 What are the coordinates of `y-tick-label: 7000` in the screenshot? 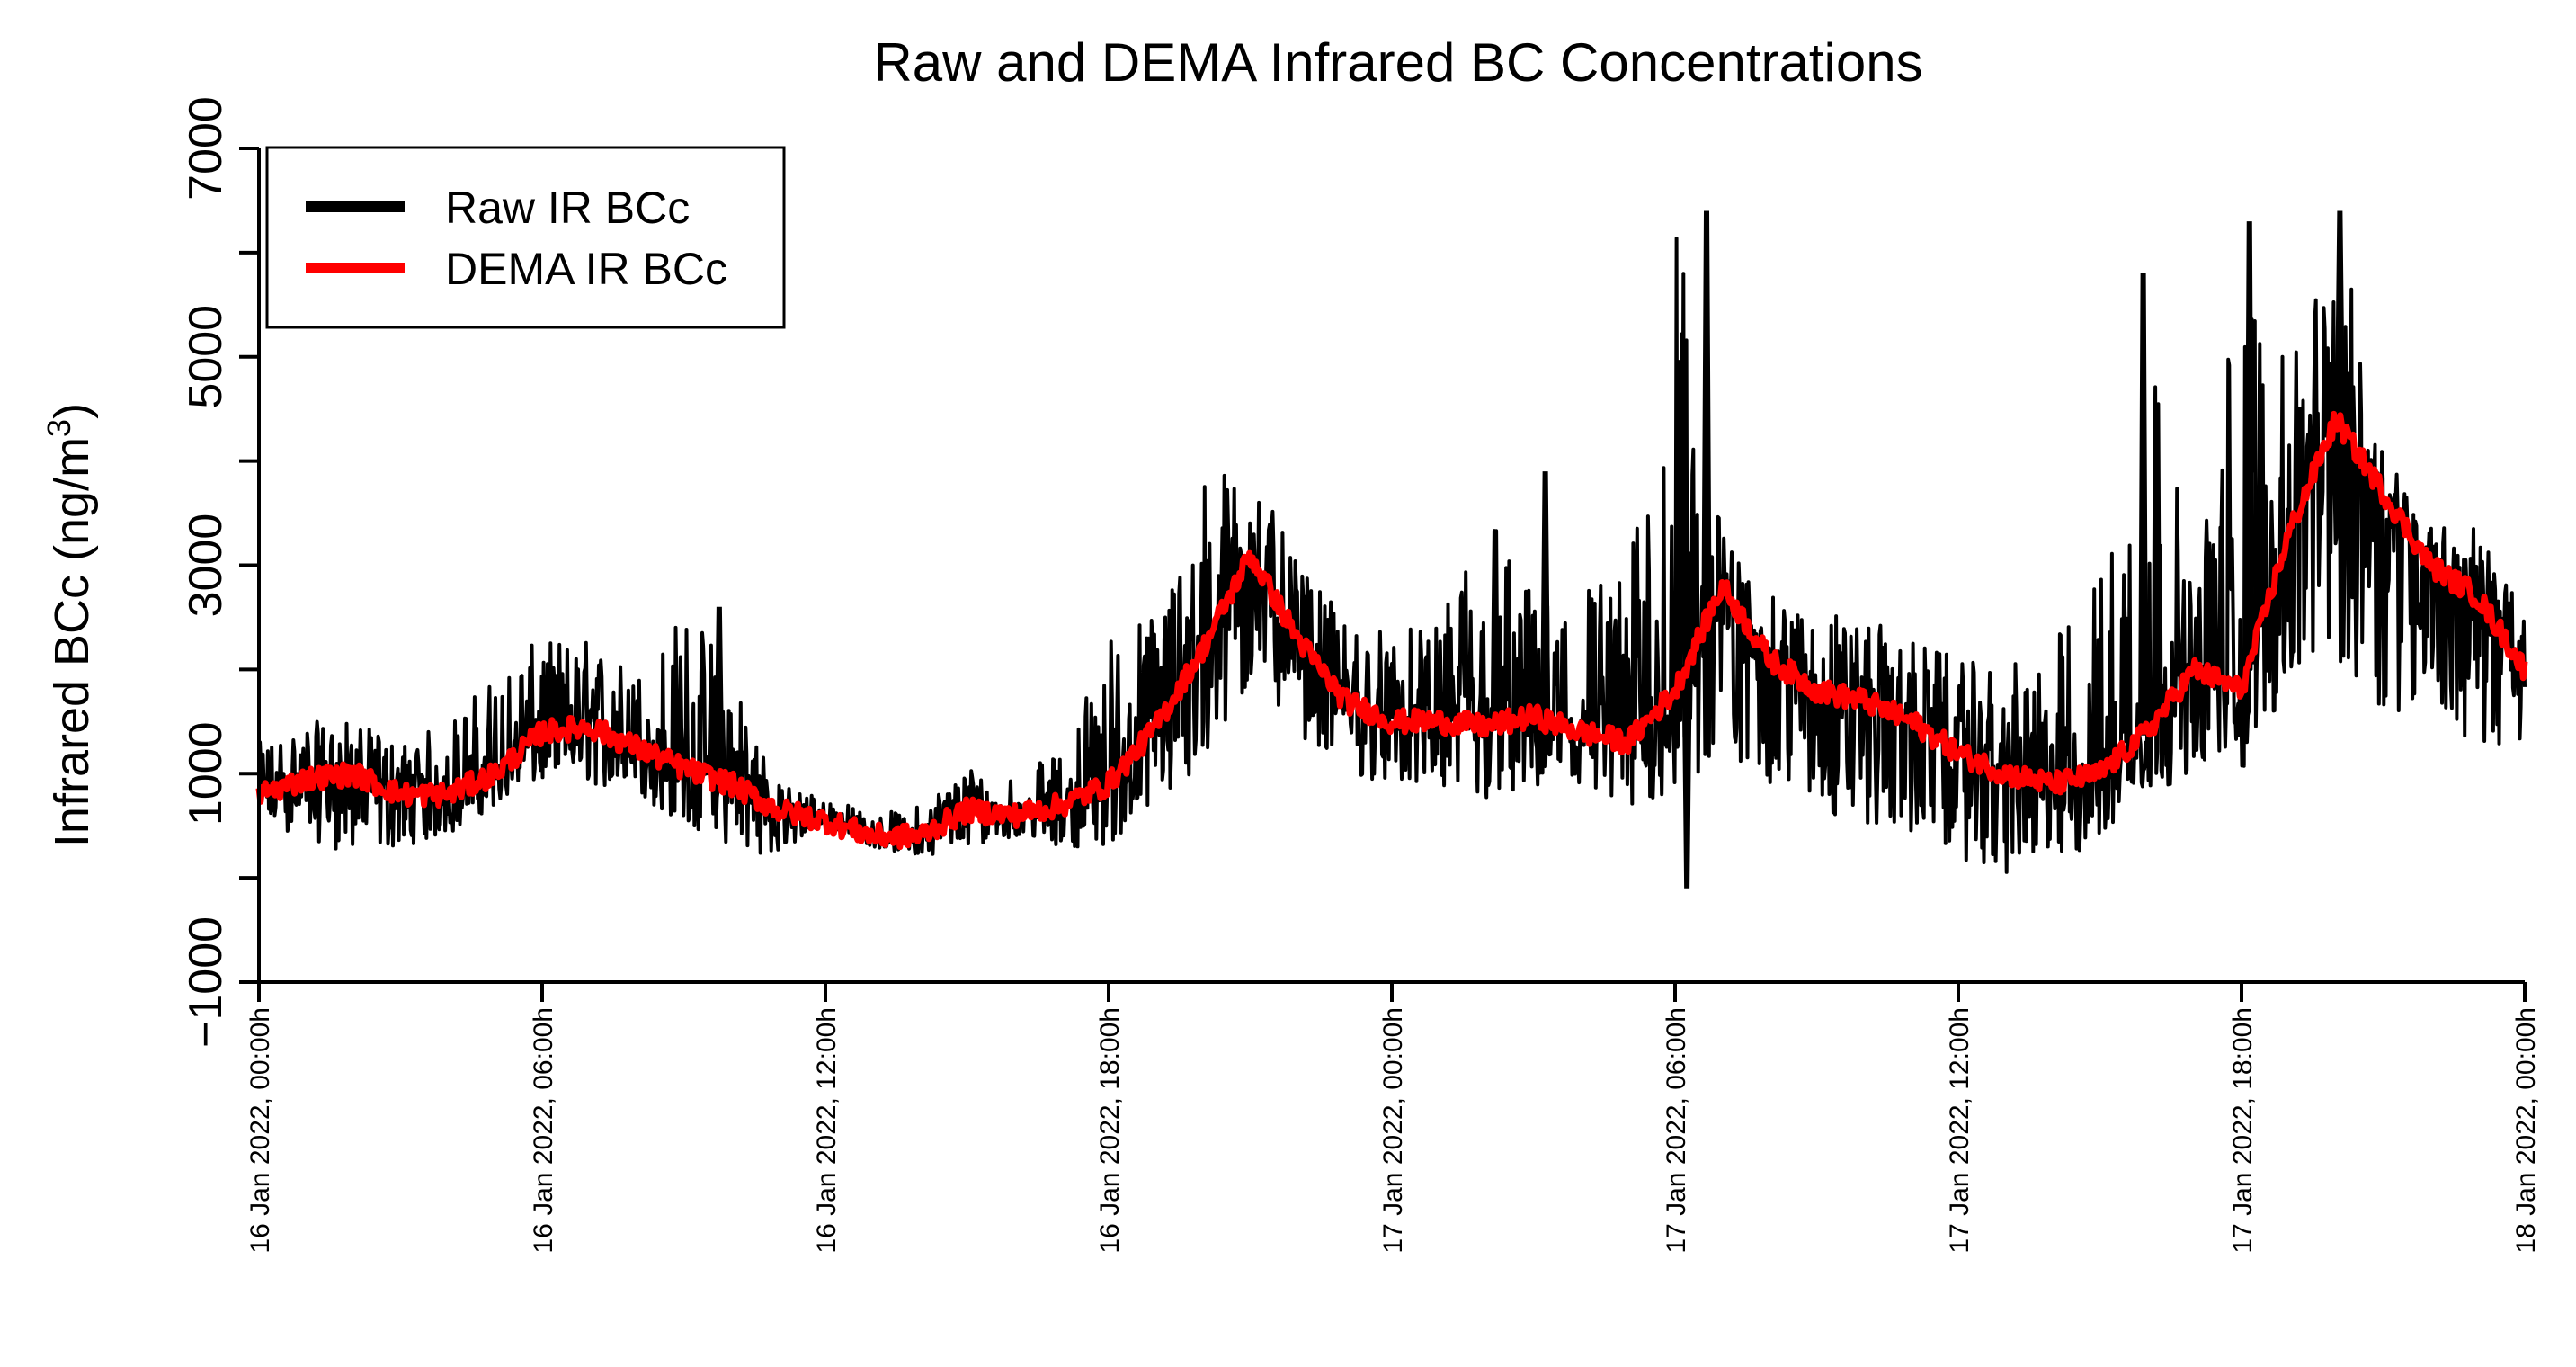 It's located at (206, 148).